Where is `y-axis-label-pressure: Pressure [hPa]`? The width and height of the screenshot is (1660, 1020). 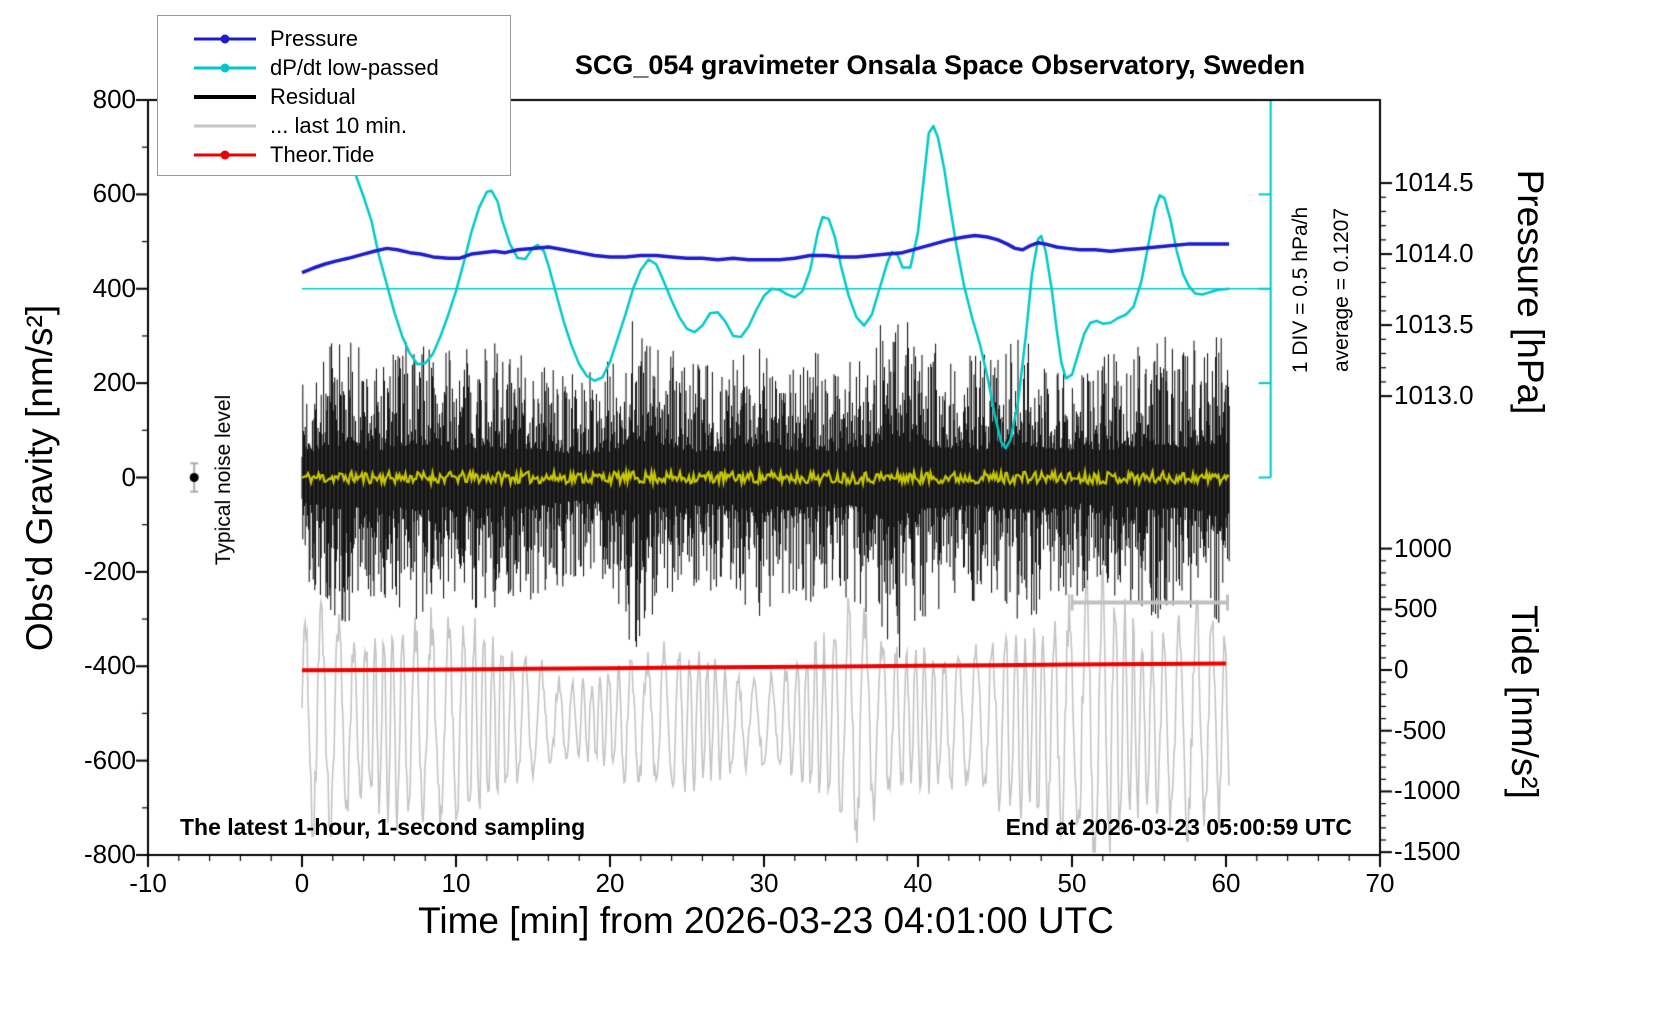
y-axis-label-pressure: Pressure [hPa] is located at coordinates (1530, 292).